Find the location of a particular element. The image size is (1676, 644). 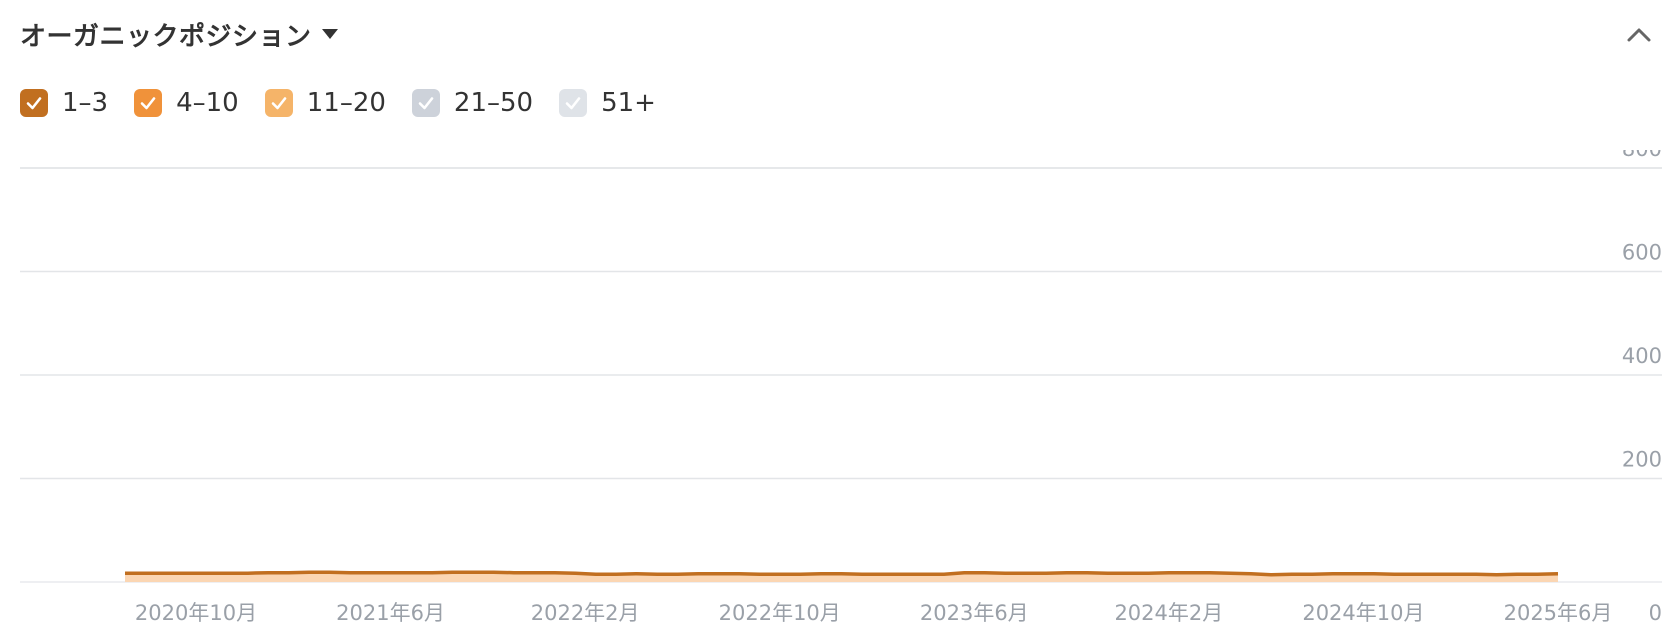

legend: 1–3 4–10 11–20 21–50 51+ is located at coordinates (351, 103).